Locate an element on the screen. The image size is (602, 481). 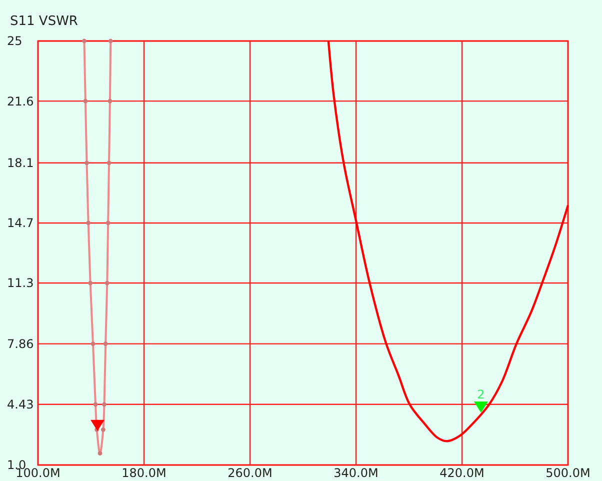
x-tick-label: 500.0M is located at coordinates (568, 473).